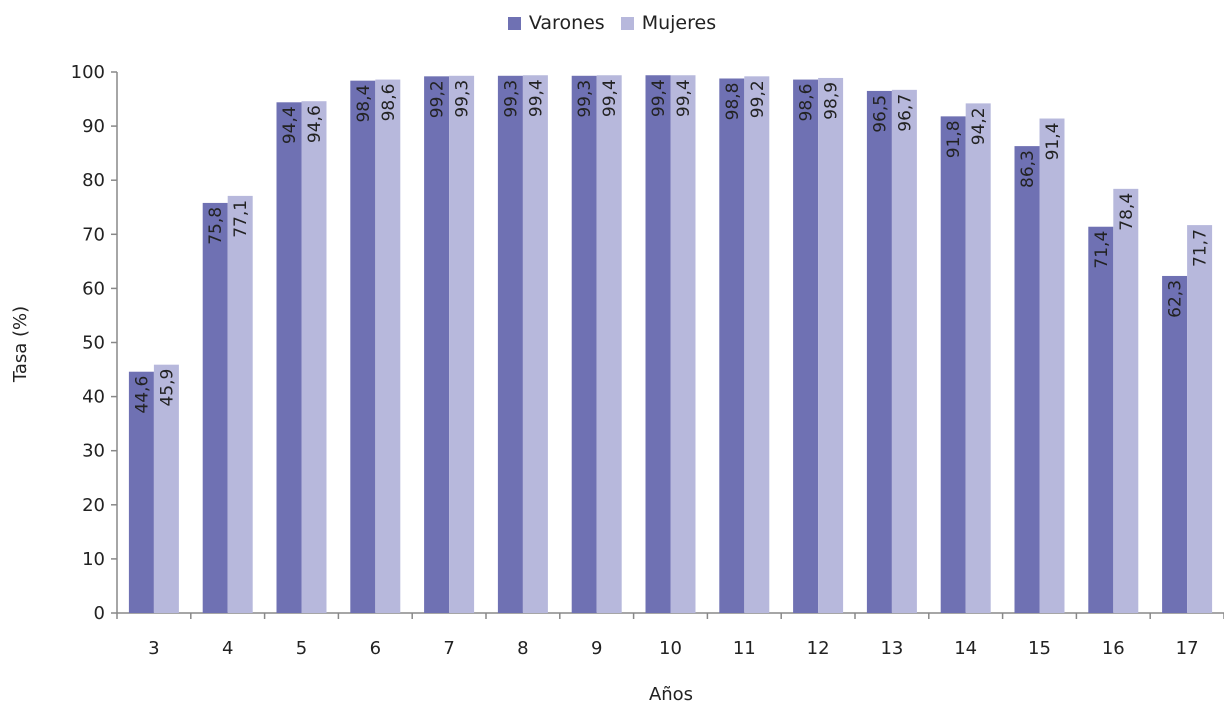 This screenshot has height=705, width=1224. I want to click on x-tick-label: 13, so click(891, 648).